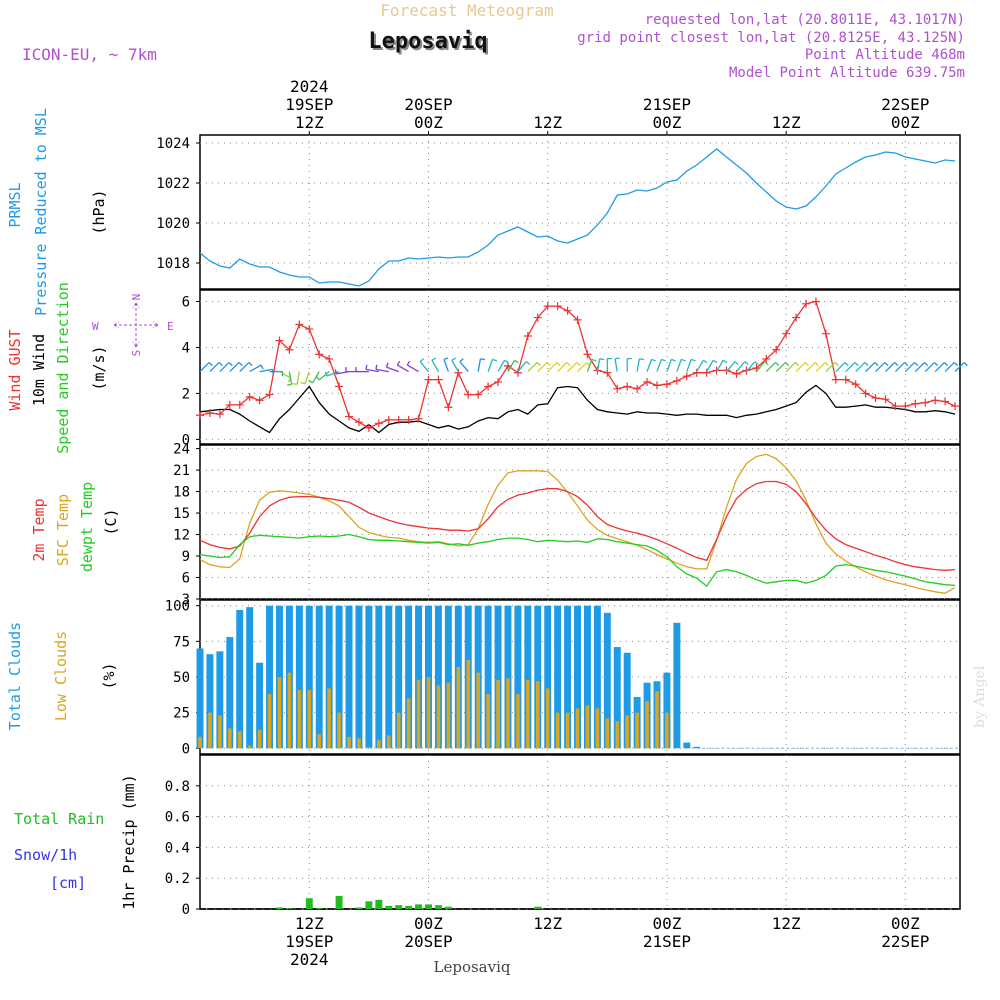  Describe the element at coordinates (68, 883) in the screenshot. I see `snow-unit: [cm]` at that location.